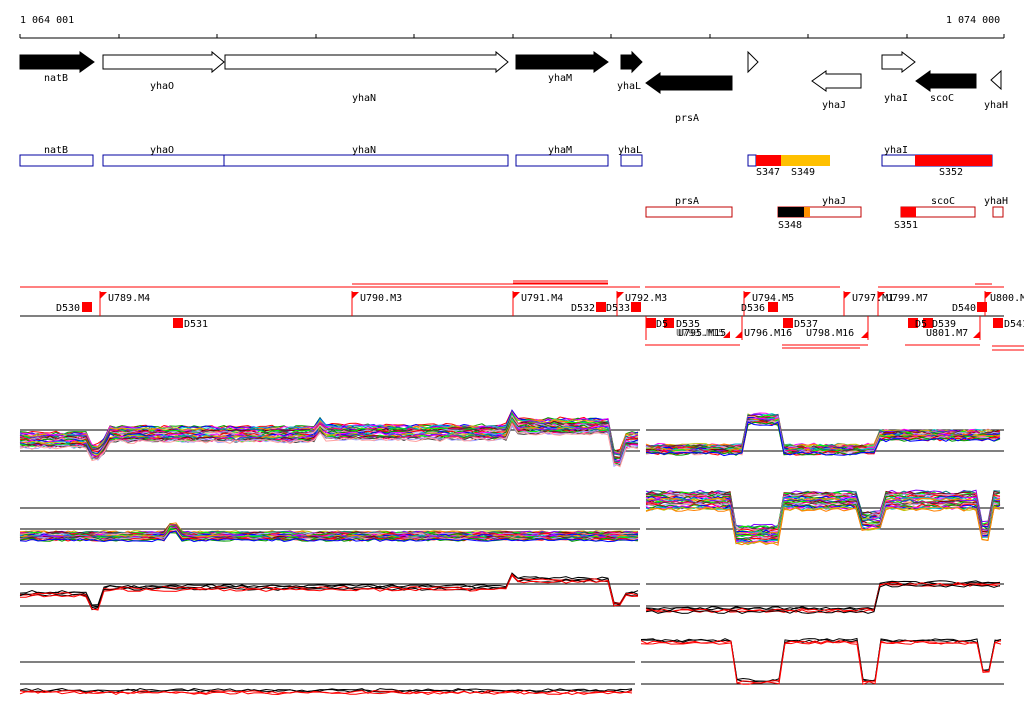 Image resolution: width=1024 pixels, height=714 pixels. I want to click on segment-label-S352: S352, so click(951, 172).